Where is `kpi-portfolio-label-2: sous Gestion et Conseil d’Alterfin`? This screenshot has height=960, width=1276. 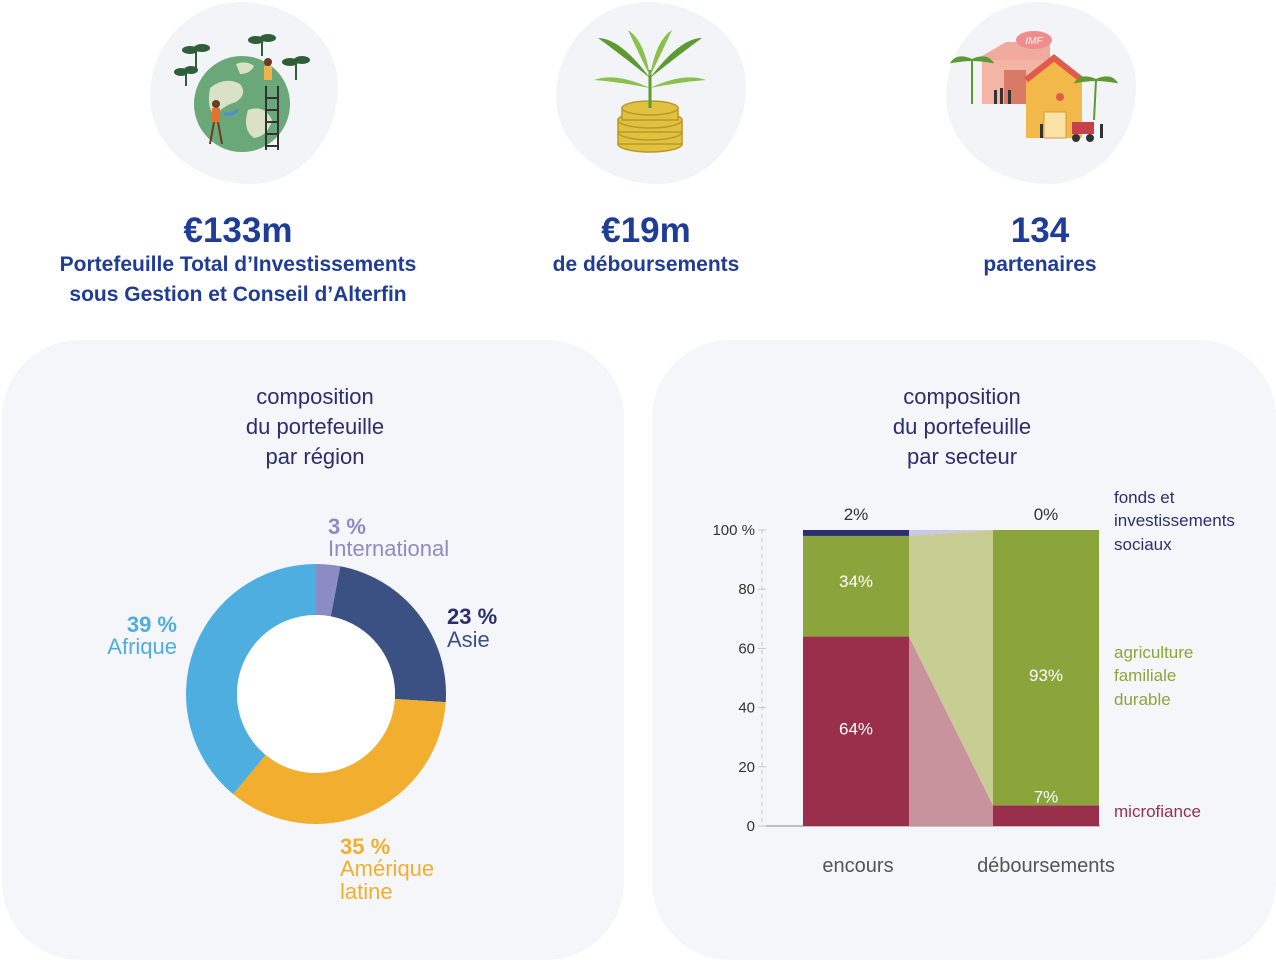 kpi-portfolio-label-2: sous Gestion et Conseil d’Alterfin is located at coordinates (238, 294).